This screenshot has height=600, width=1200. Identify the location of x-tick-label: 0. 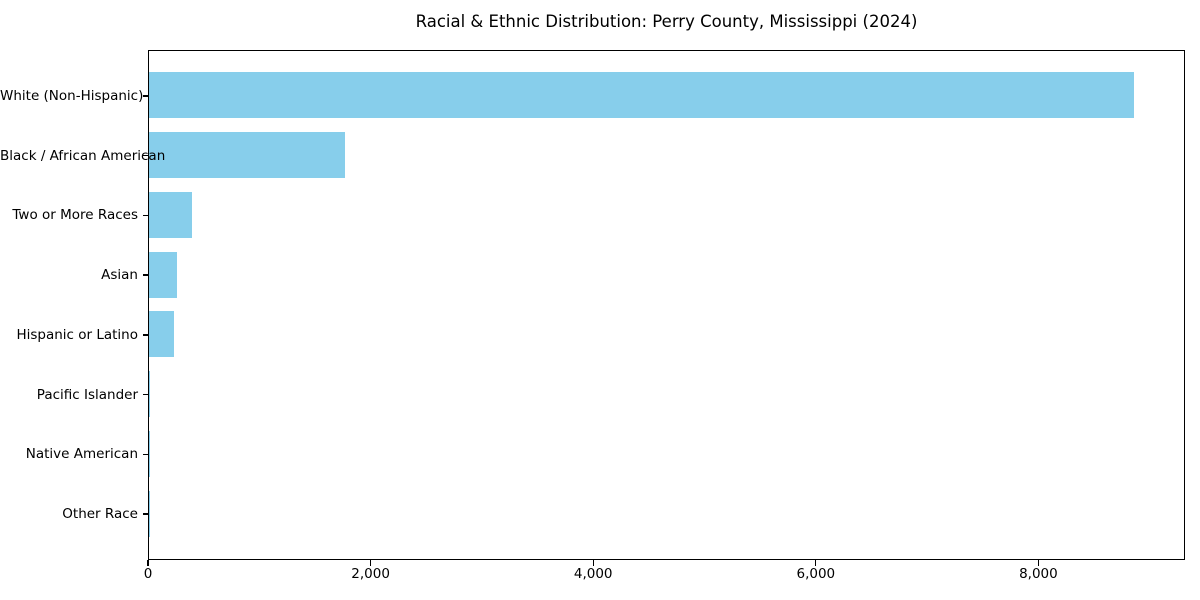
(148, 574).